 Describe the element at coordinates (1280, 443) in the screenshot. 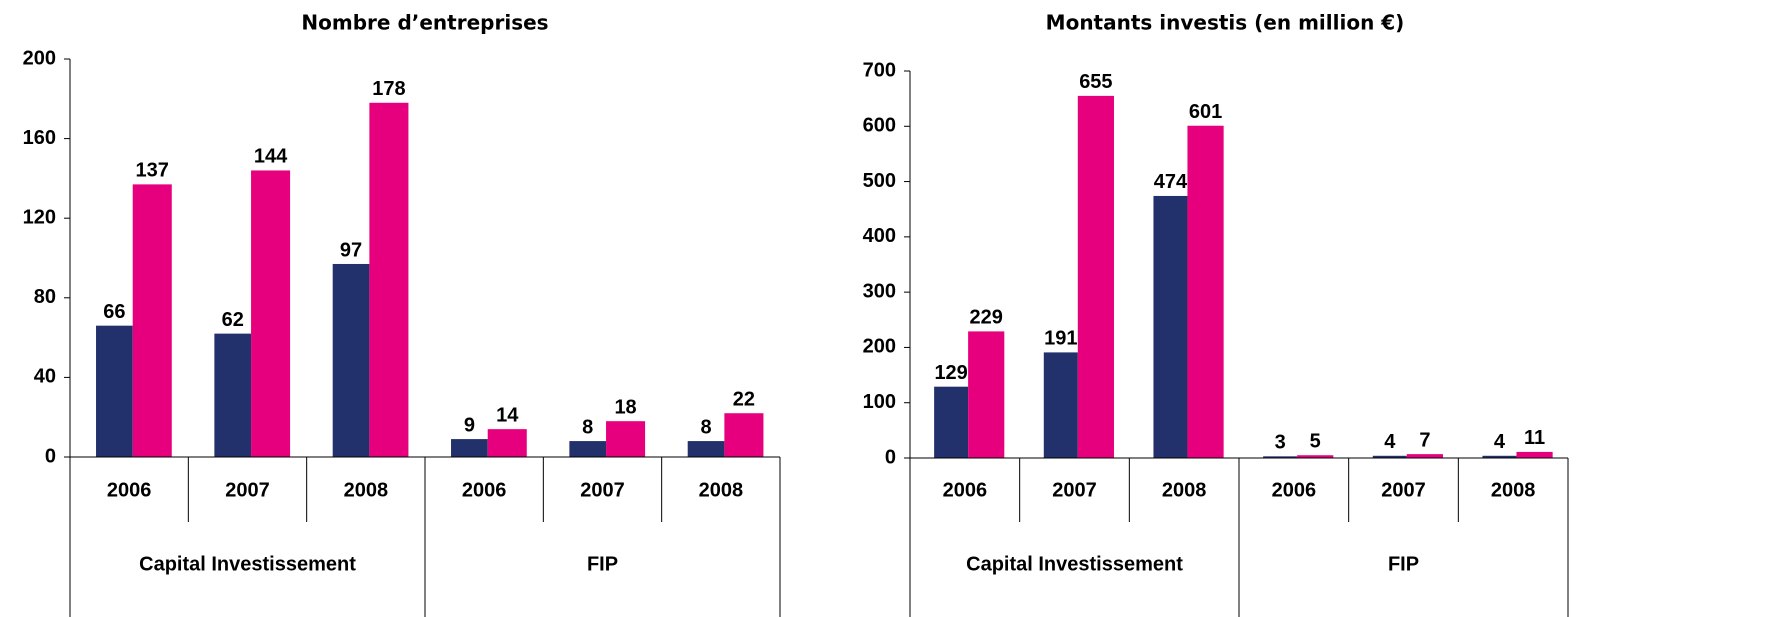

I see `data-label: 3` at that location.